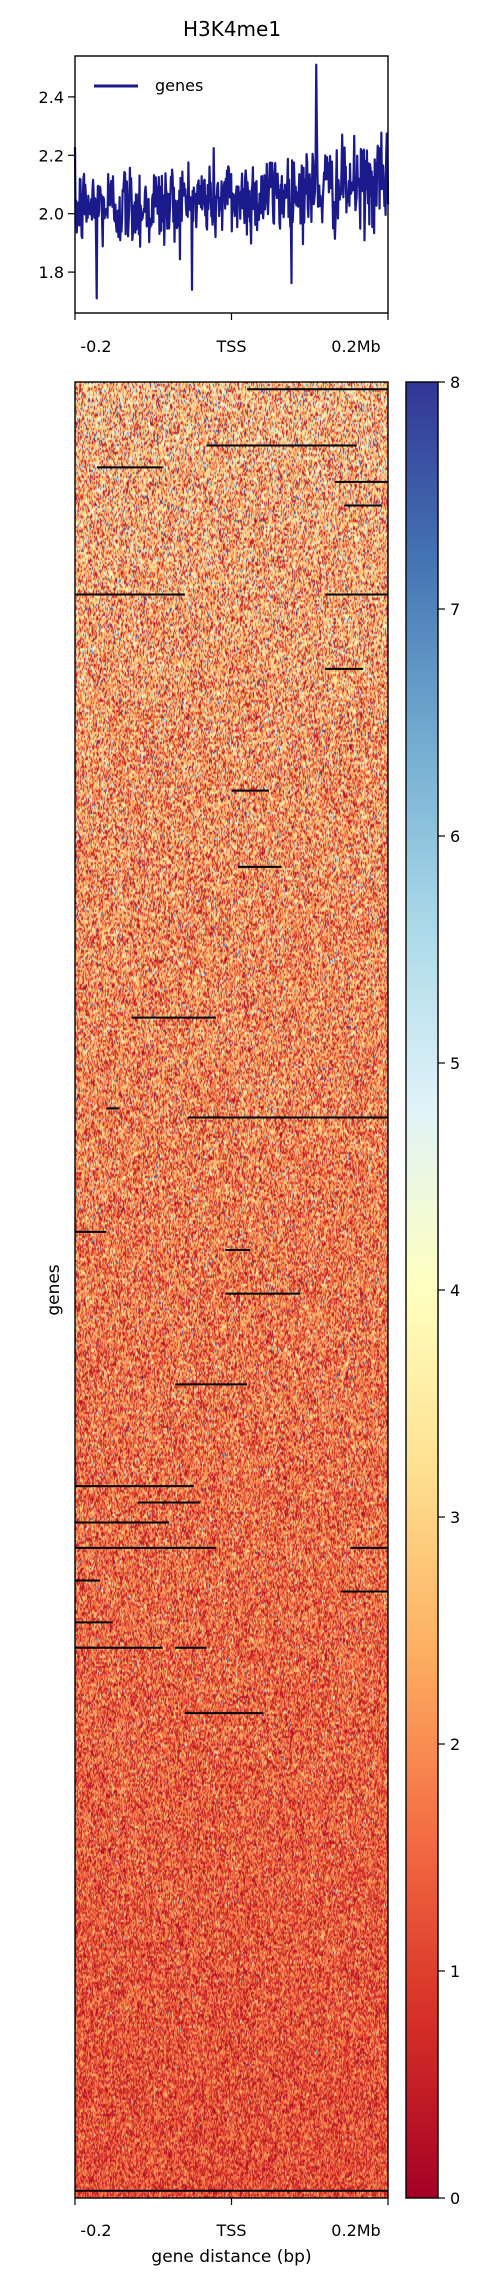 This screenshot has height=2288, width=490. What do you see at coordinates (231, 334) in the screenshot?
I see `profile-x-axis: -0.2 TSS 0.2Mb` at bounding box center [231, 334].